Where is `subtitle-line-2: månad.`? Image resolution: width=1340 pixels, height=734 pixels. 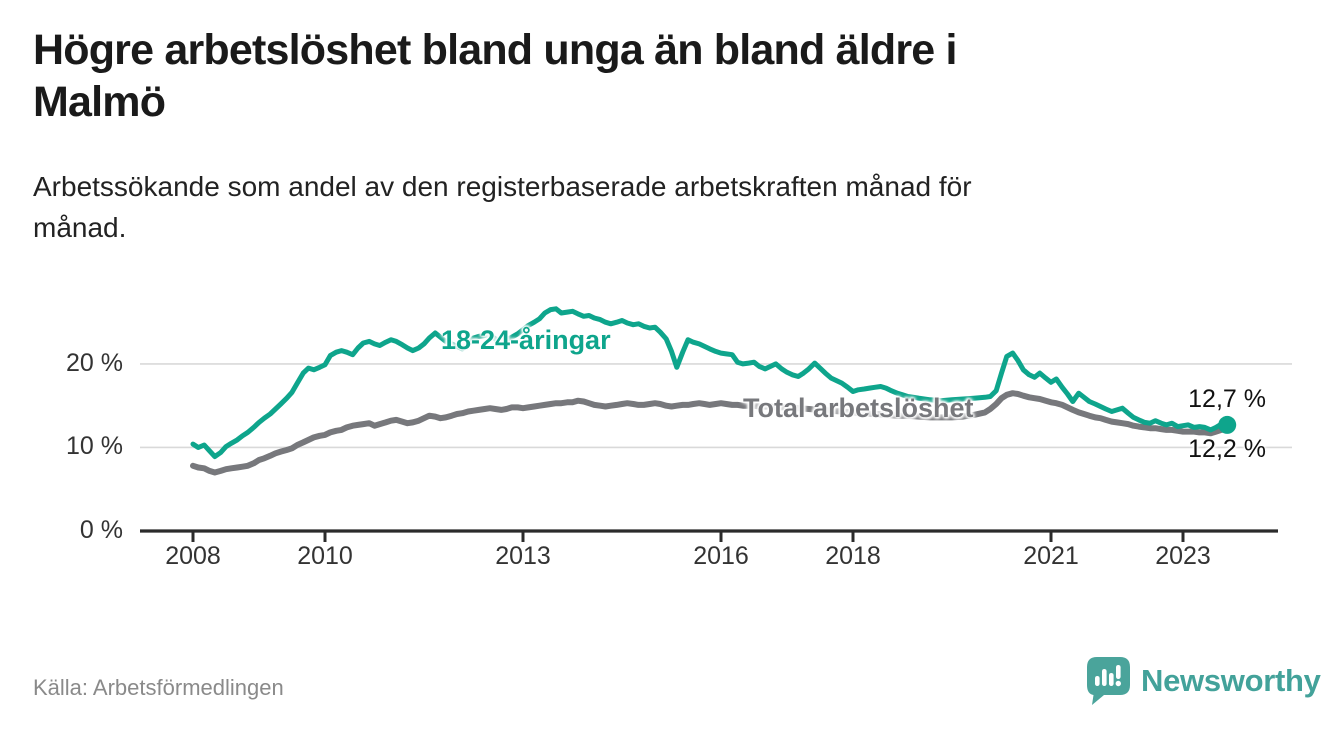 subtitle-line-2: månad. is located at coordinates (80, 227).